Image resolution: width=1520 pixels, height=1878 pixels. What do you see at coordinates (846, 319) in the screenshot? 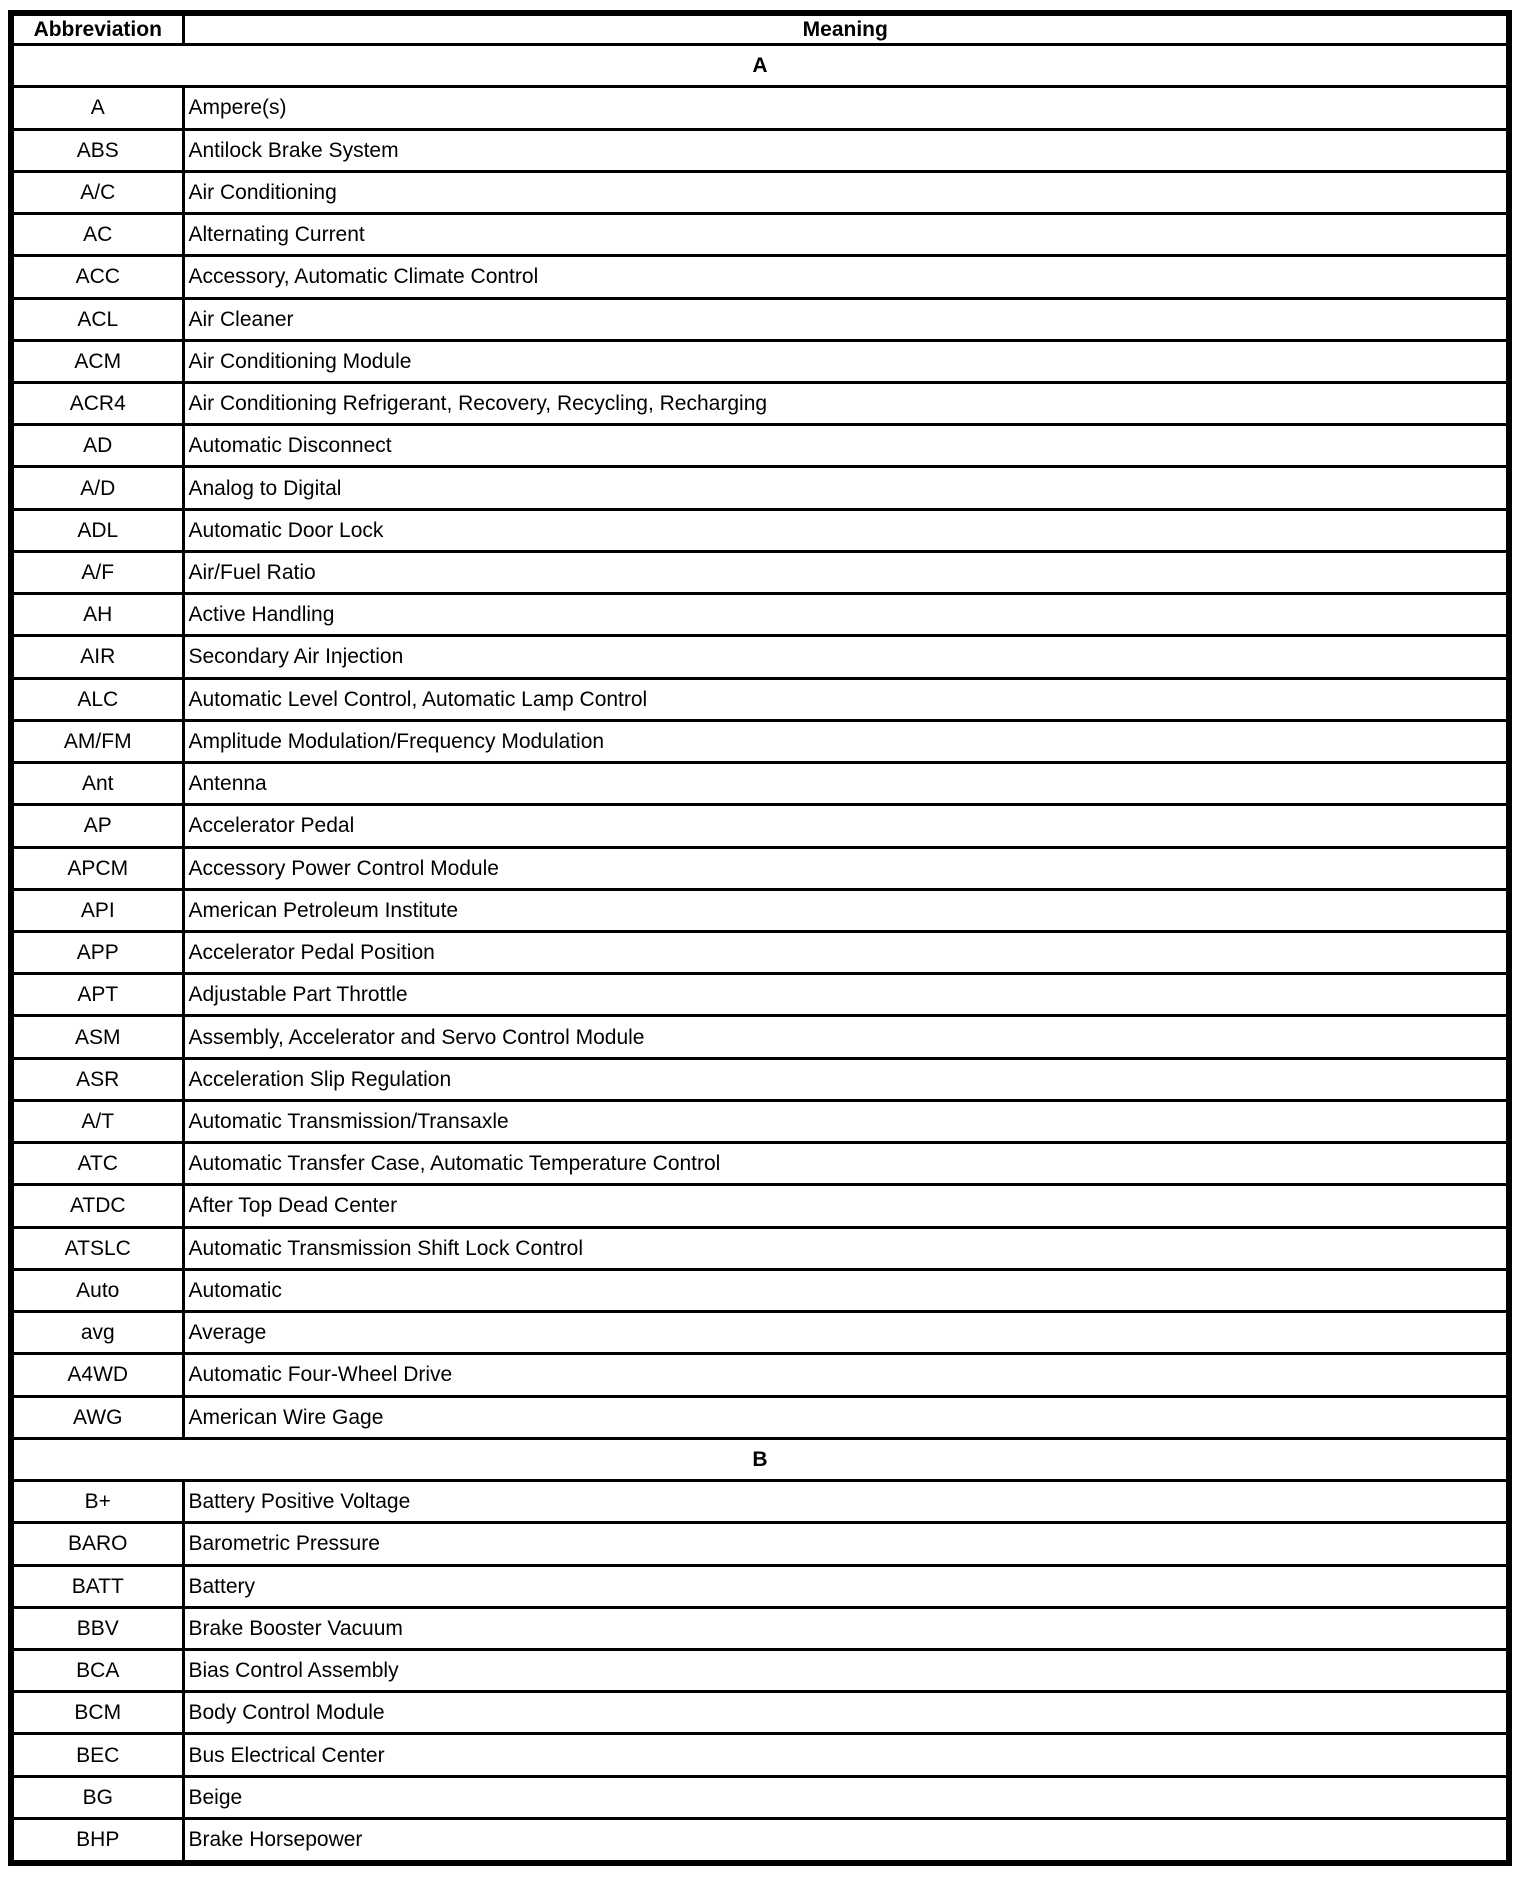
I see `meaning-cell: Air Cleaner` at bounding box center [846, 319].